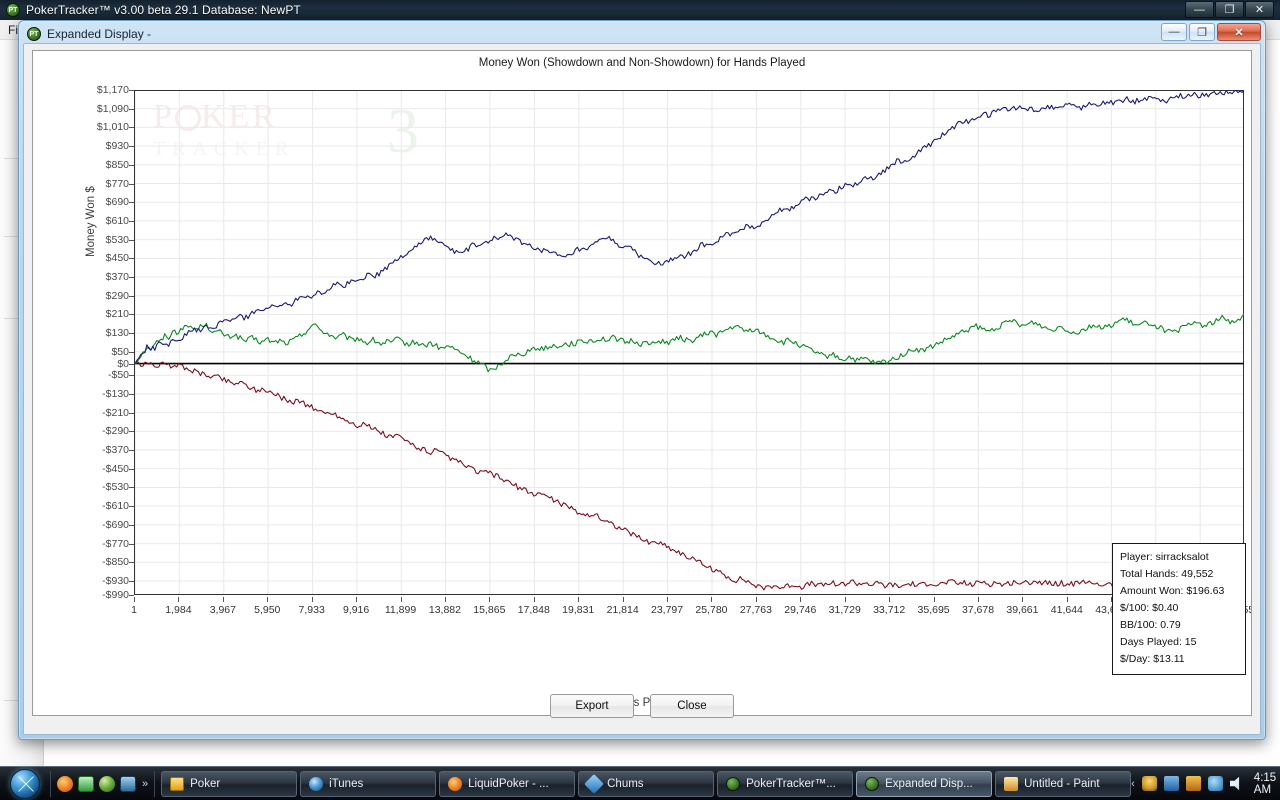  Describe the element at coordinates (1022, 610) in the screenshot. I see `x-tick-label: 39,661` at that location.